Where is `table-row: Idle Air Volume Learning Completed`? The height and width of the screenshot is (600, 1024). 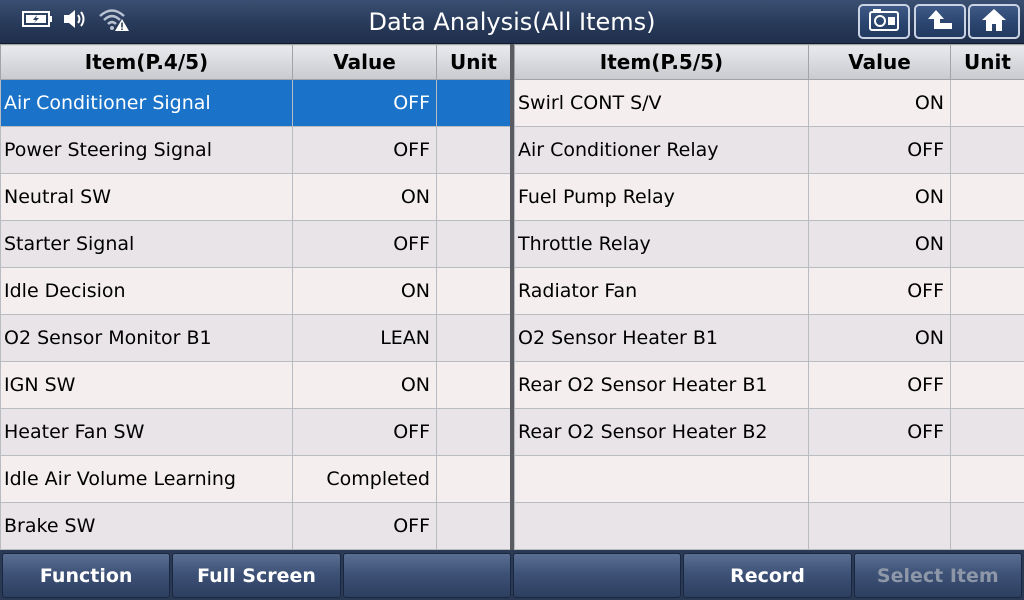
table-row: Idle Air Volume Learning Completed is located at coordinates (255, 479).